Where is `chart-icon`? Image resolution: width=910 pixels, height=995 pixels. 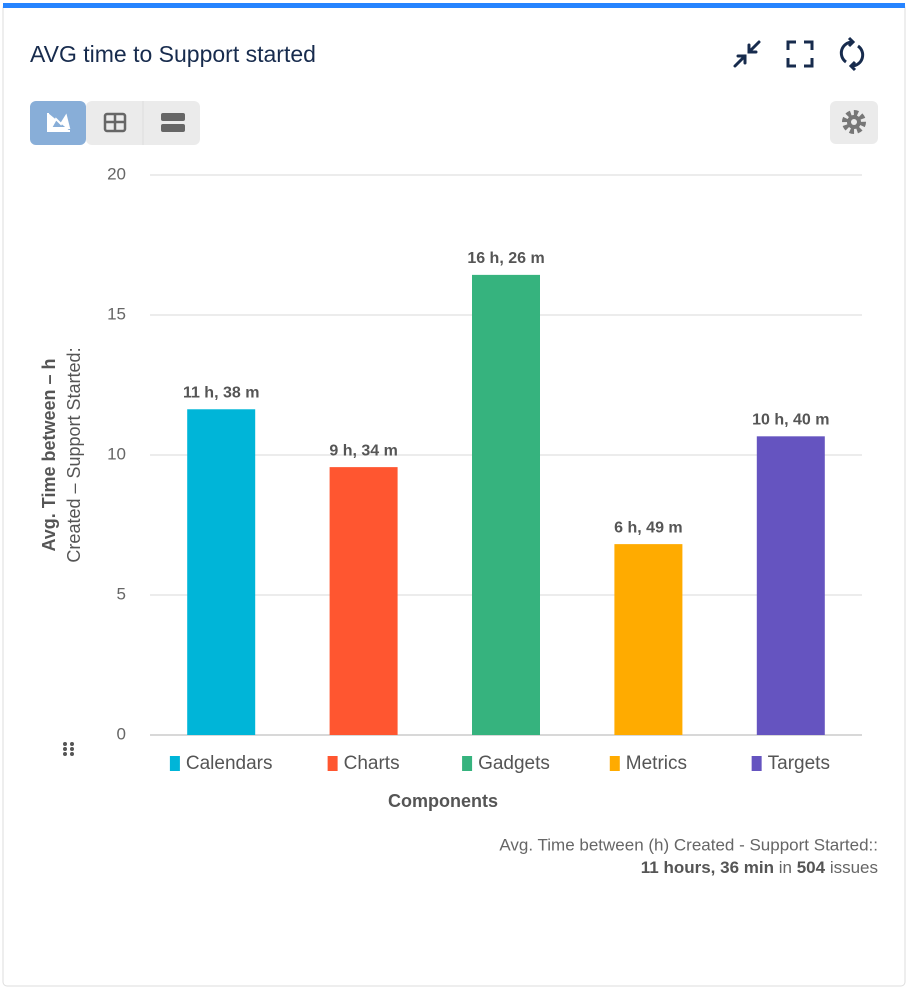 chart-icon is located at coordinates (59, 122).